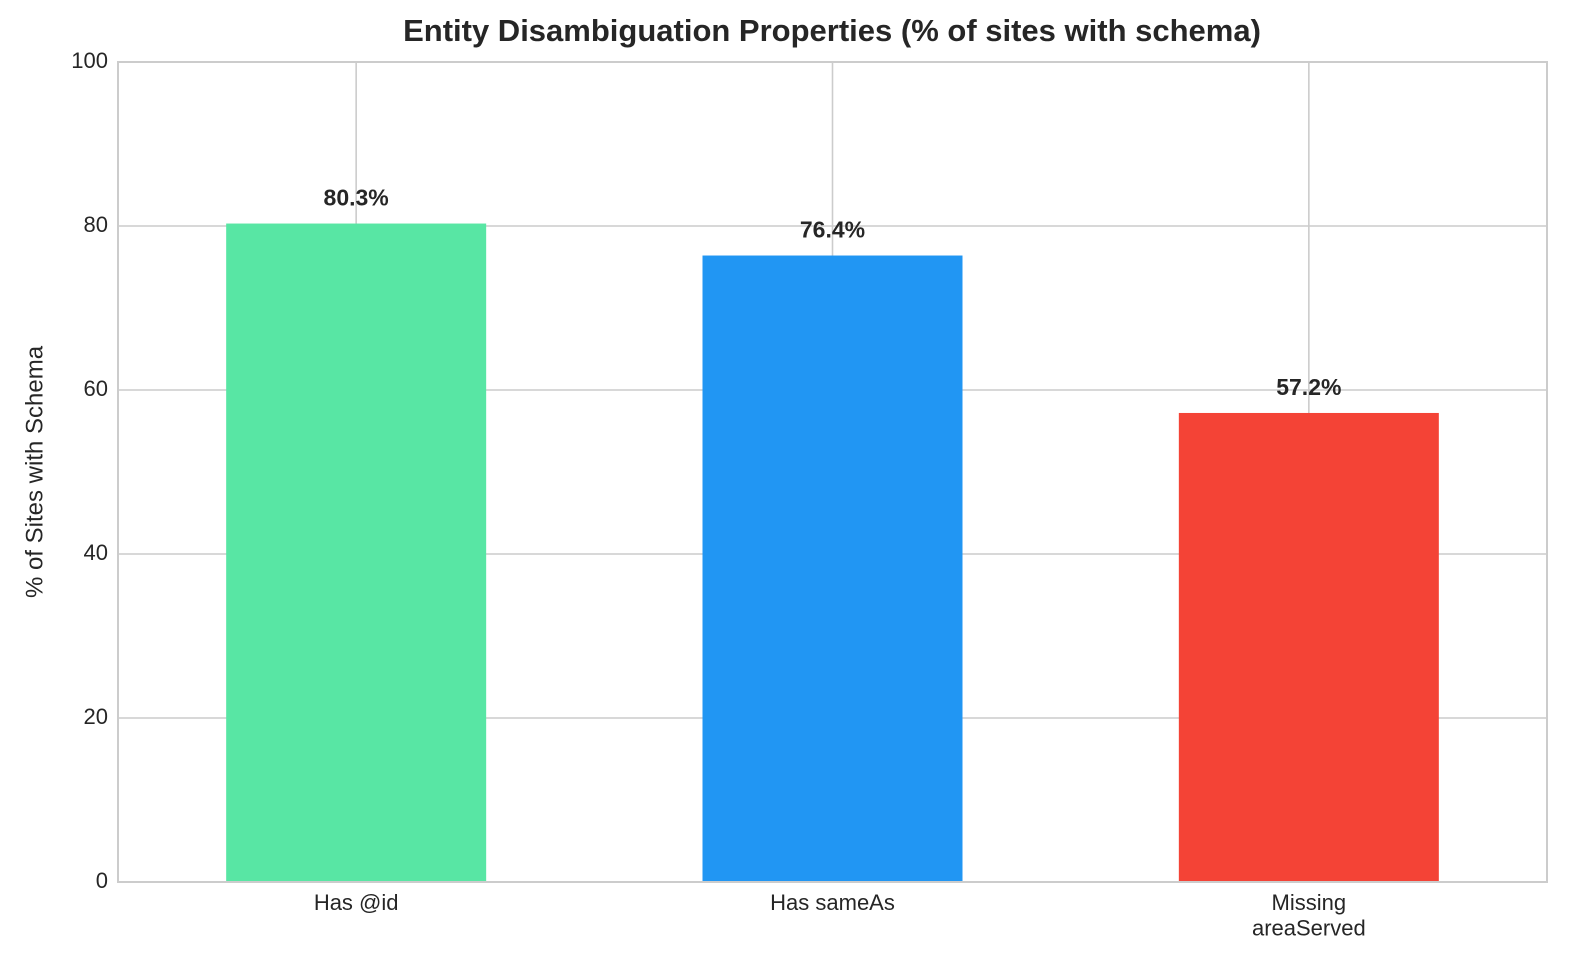 The height and width of the screenshot is (979, 1580). Describe the element at coordinates (96, 716) in the screenshot. I see `y-tick-label: 20` at that location.